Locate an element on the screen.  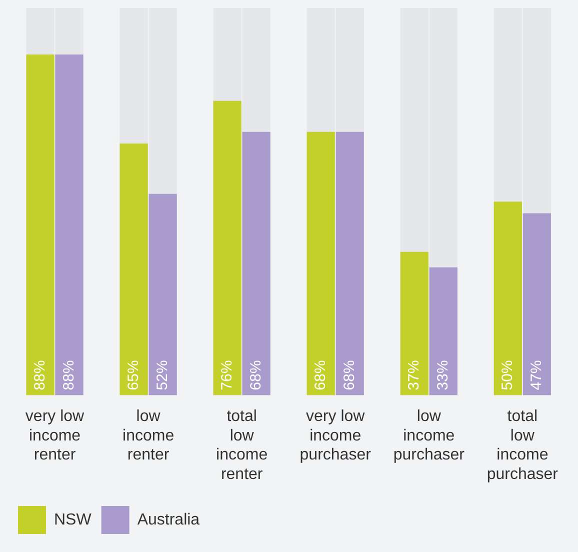
data-label: 47% is located at coordinates (537, 375).